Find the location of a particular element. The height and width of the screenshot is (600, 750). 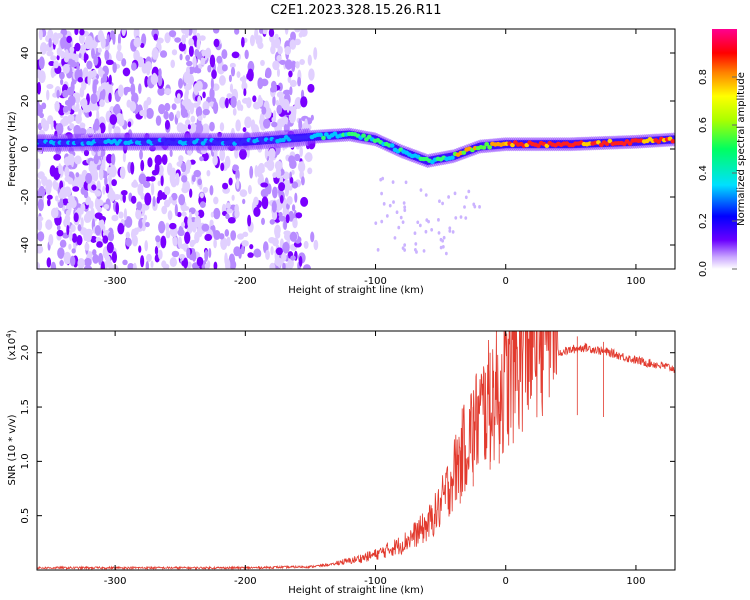

colorbar-tick-label: 0.2 is located at coordinates (703, 221).